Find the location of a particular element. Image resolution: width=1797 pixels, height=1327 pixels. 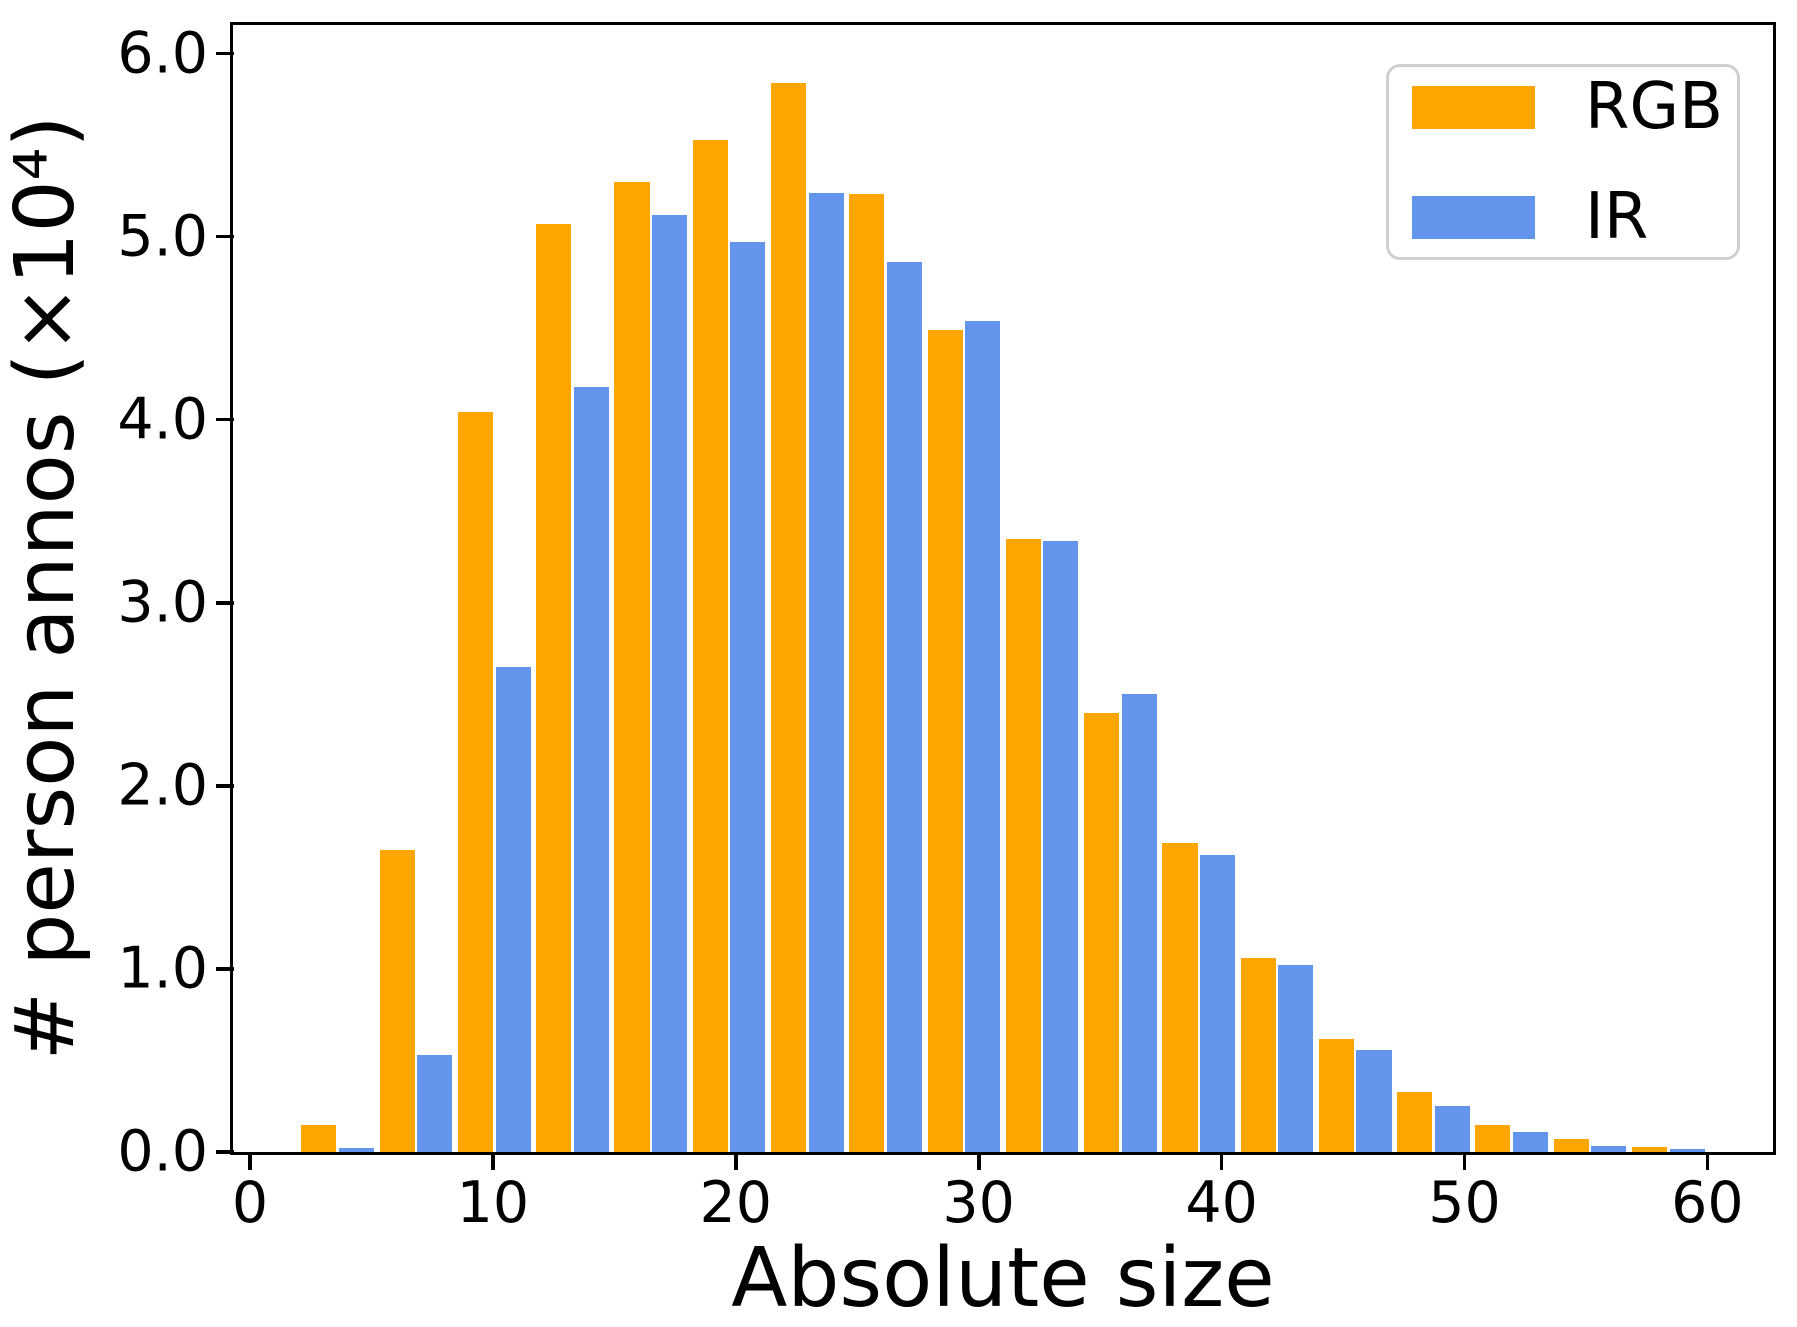

y-tick-label: 4.0 is located at coordinates (162, 419).